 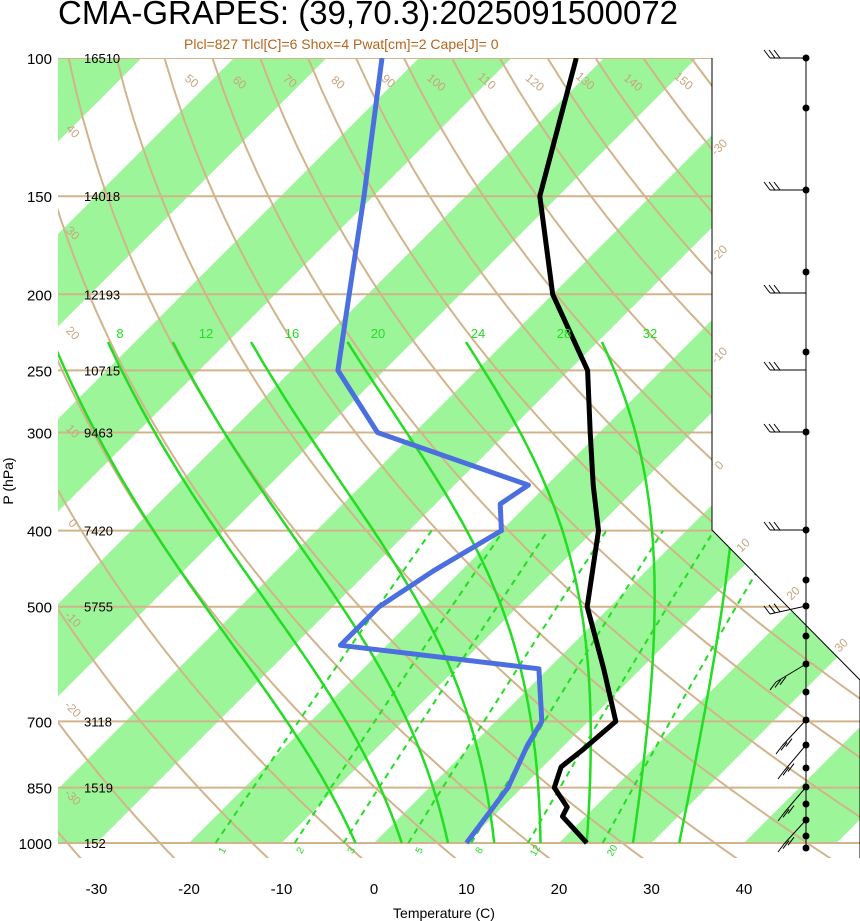 What do you see at coordinates (337, 83) in the screenshot?
I see `dry-adiabat-label: 80` at bounding box center [337, 83].